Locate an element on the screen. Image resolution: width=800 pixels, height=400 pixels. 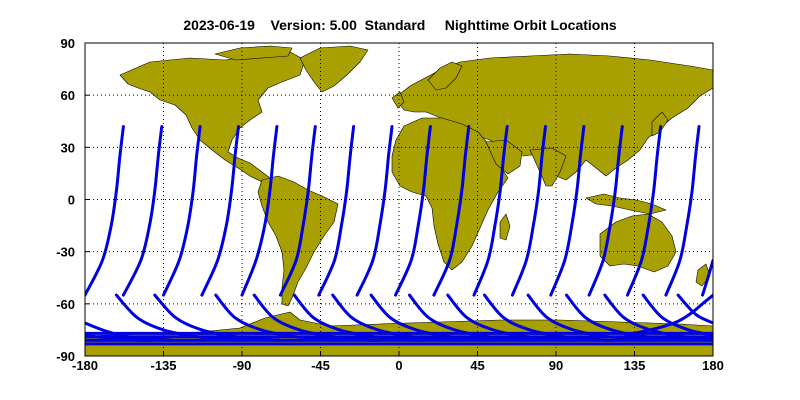
y-tick-label: 90 is located at coordinates (68, 43).